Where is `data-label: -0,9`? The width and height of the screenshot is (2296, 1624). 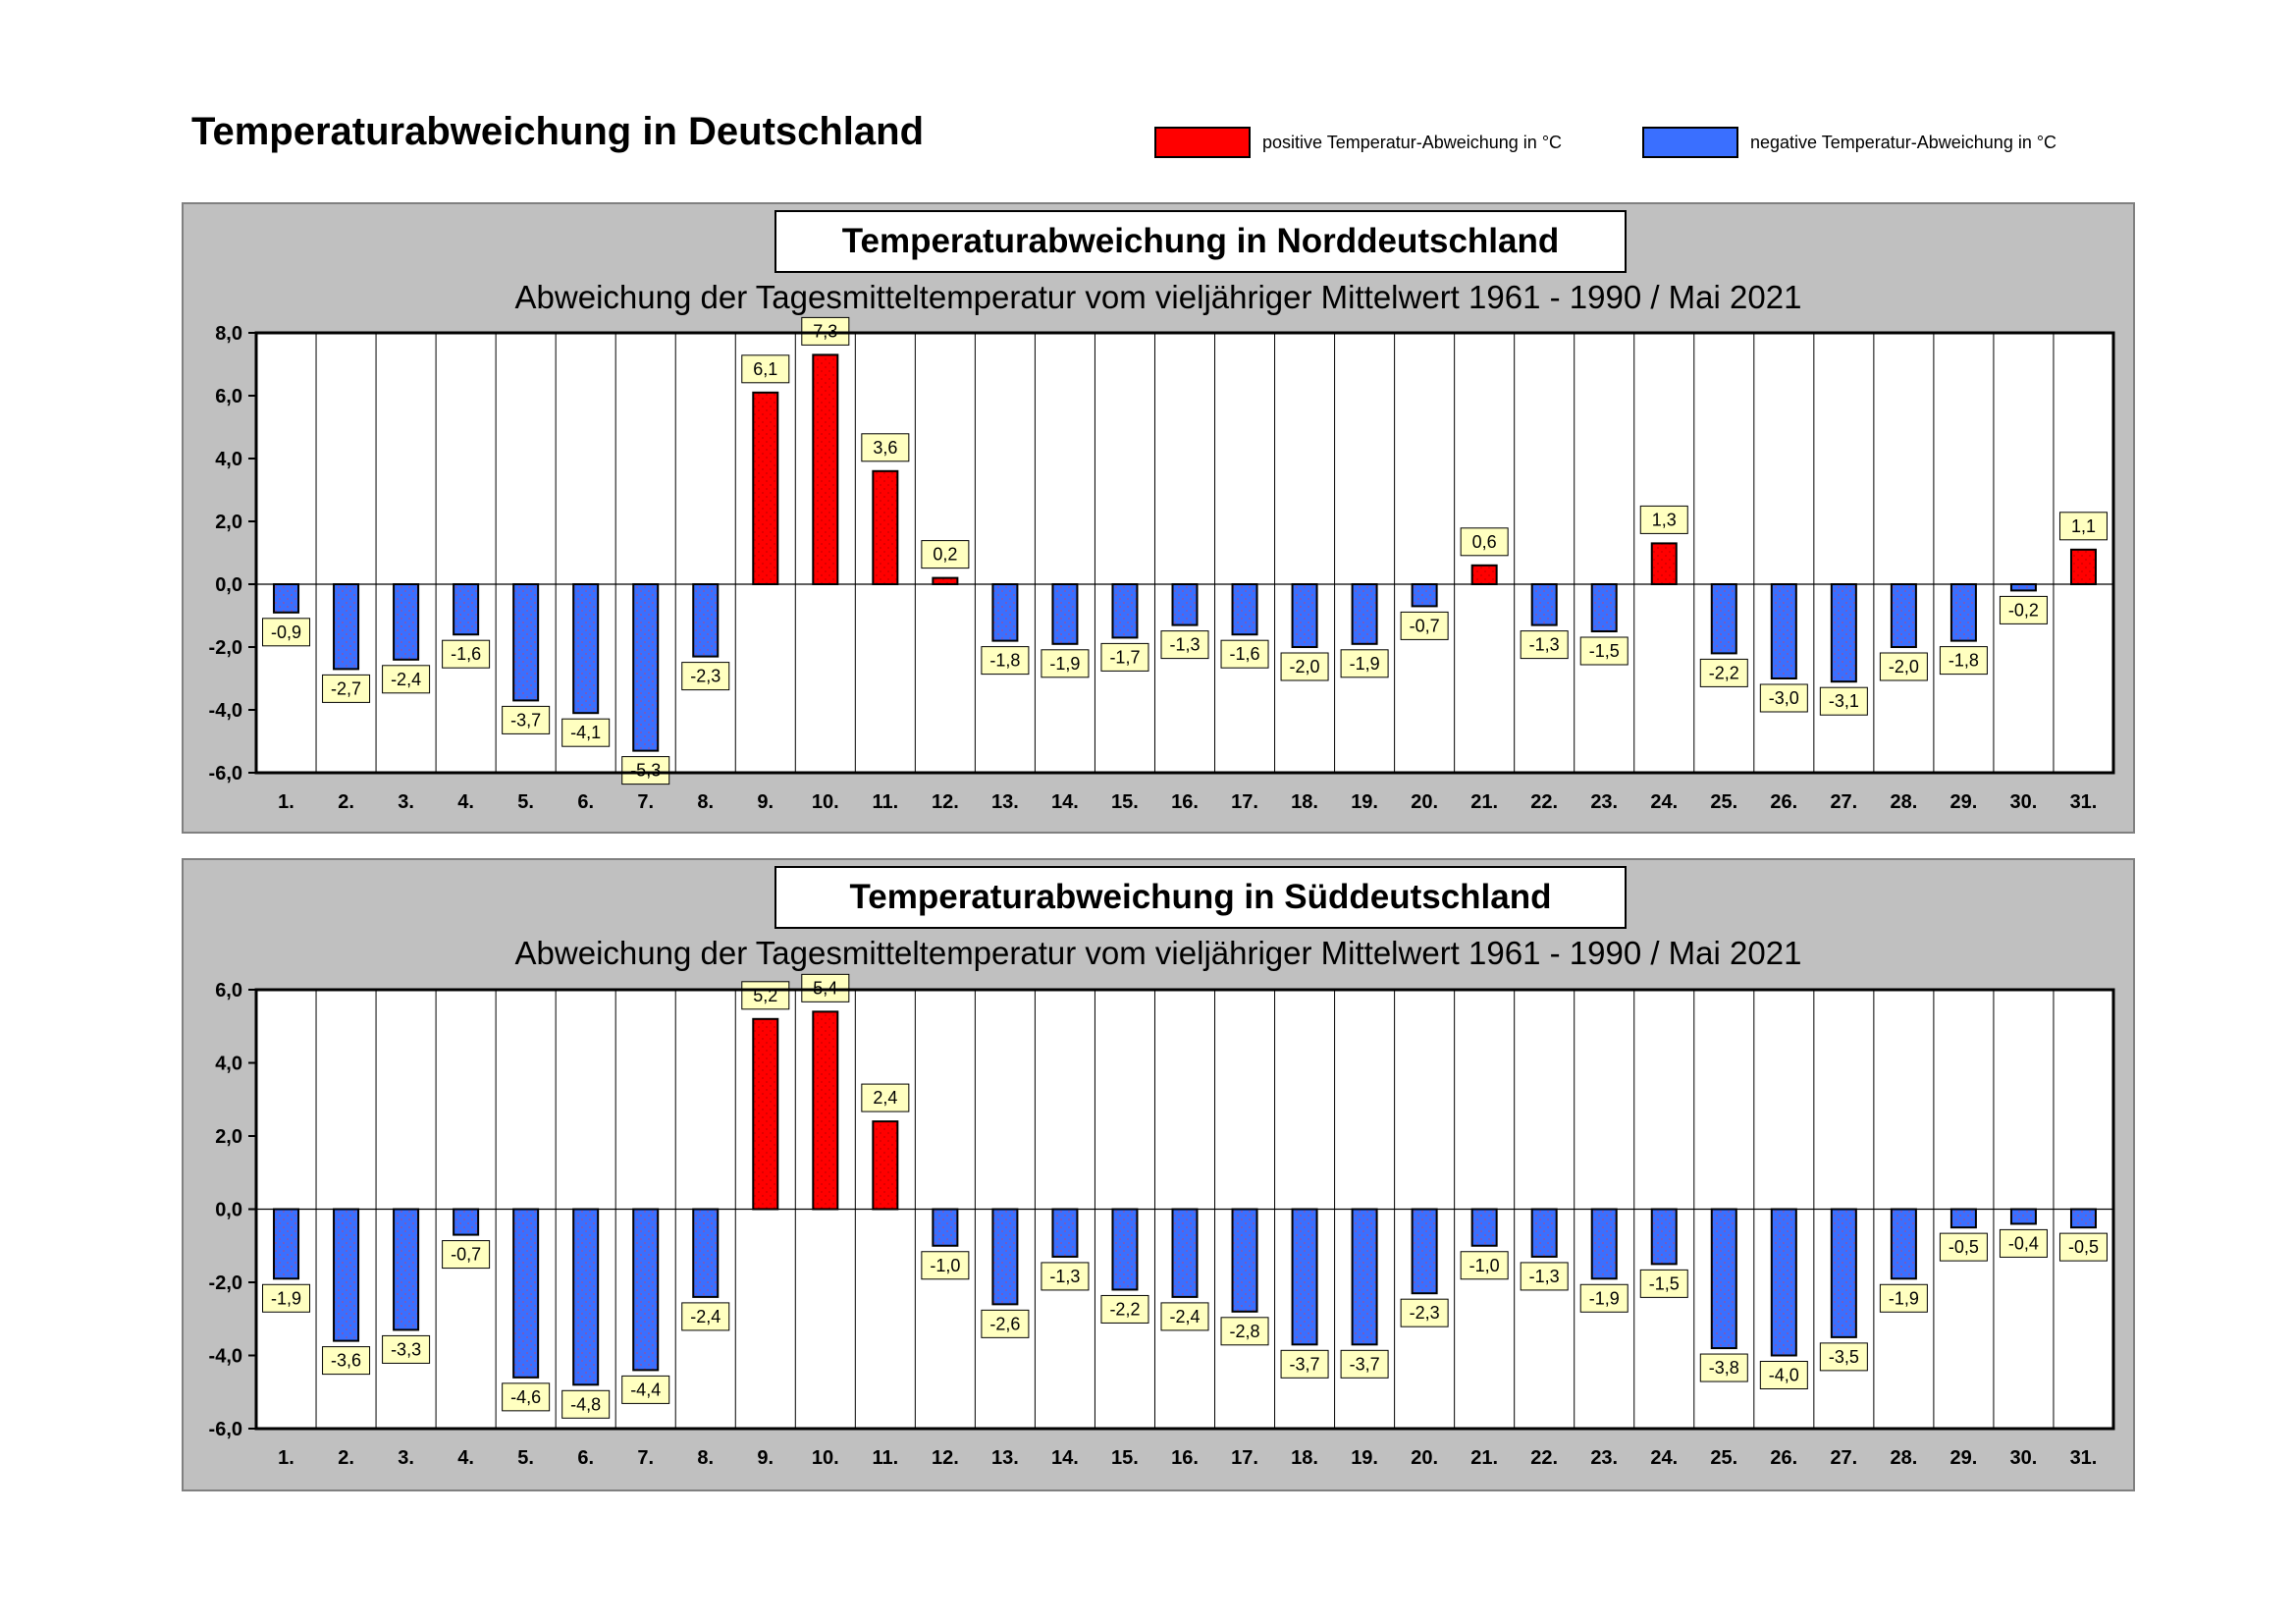 data-label: -0,9 is located at coordinates (286, 632).